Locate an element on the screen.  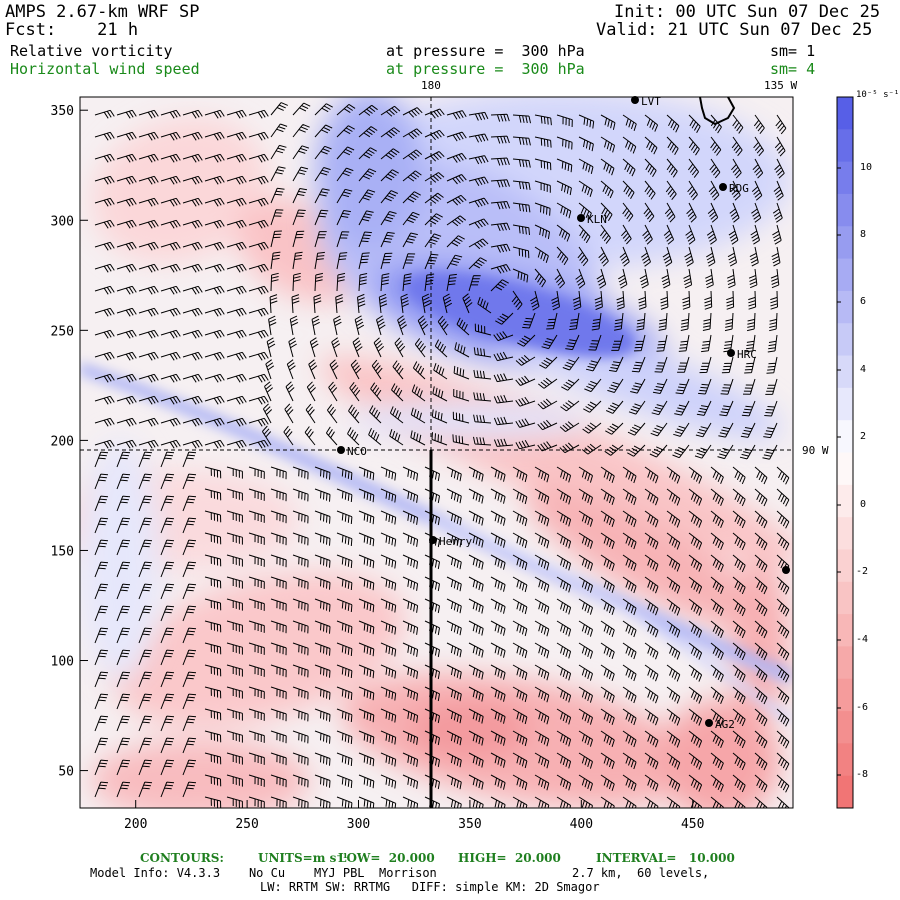
station-label: HRC is located at coordinates (747, 354).